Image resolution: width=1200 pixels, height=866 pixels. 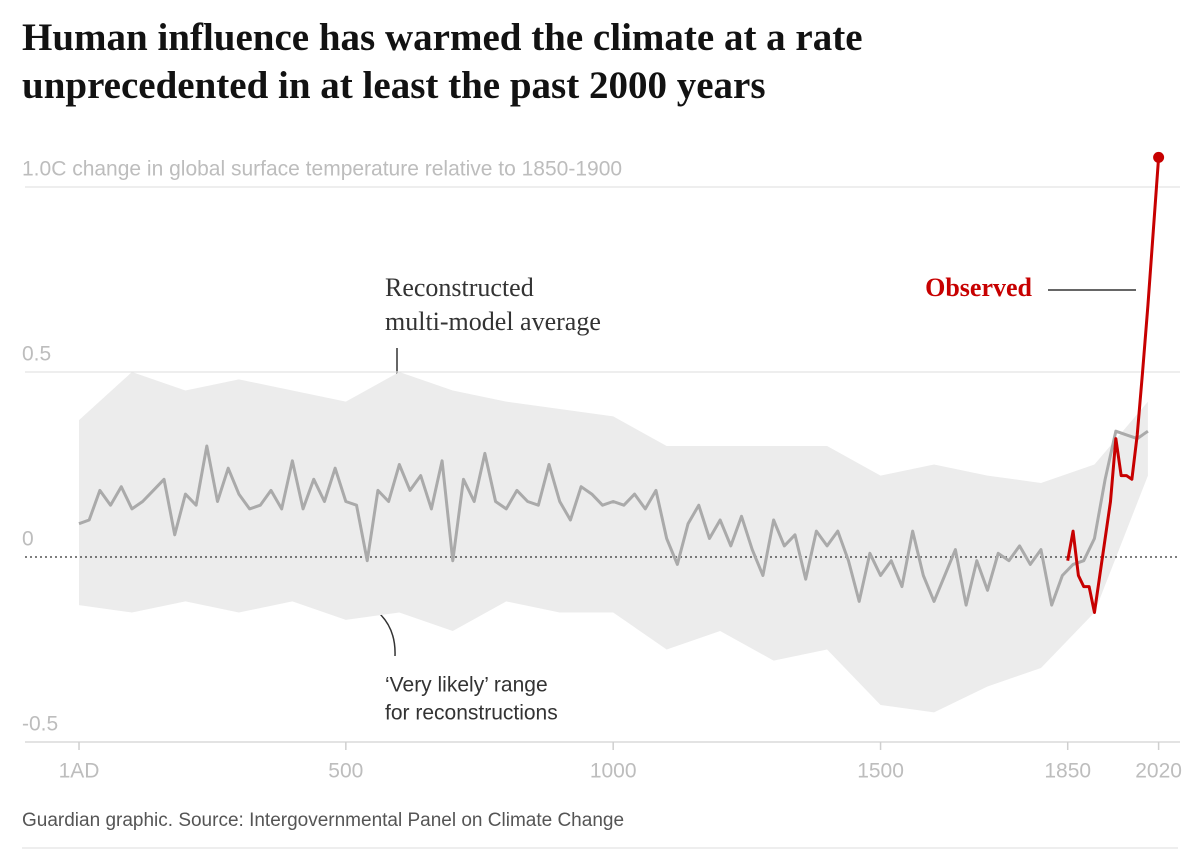 I want to click on annotation: multi-model average, so click(x=493, y=321).